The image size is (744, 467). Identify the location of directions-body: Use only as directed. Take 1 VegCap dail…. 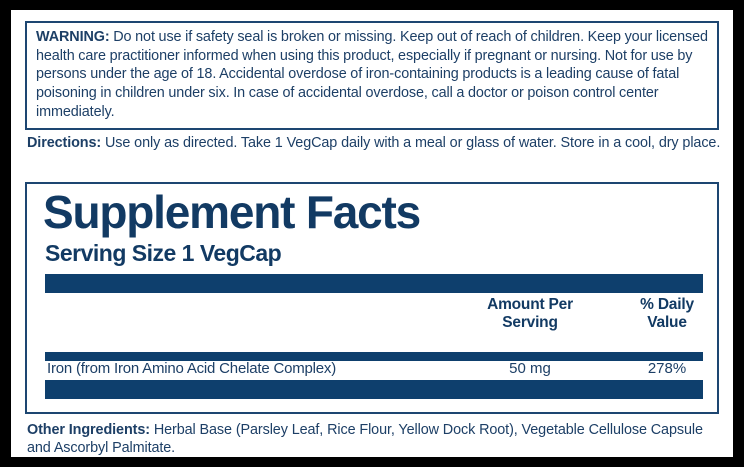
(411, 143).